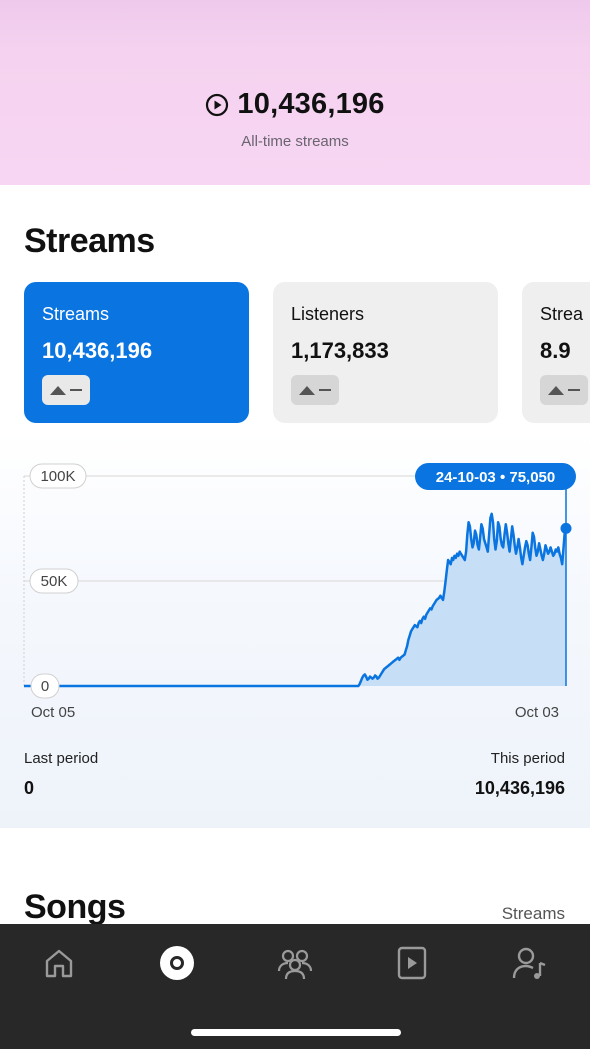 The width and height of the screenshot is (590, 1049). I want to click on tooltip-text: 24-10-03 • 75,050, so click(496, 477).